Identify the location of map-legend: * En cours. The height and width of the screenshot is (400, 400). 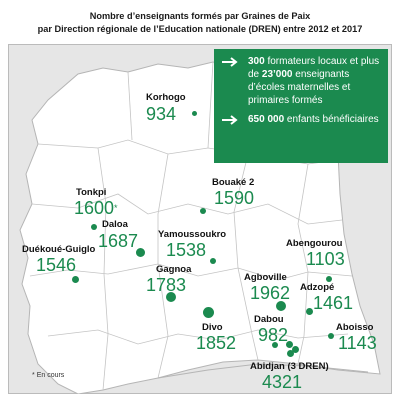
(48, 375).